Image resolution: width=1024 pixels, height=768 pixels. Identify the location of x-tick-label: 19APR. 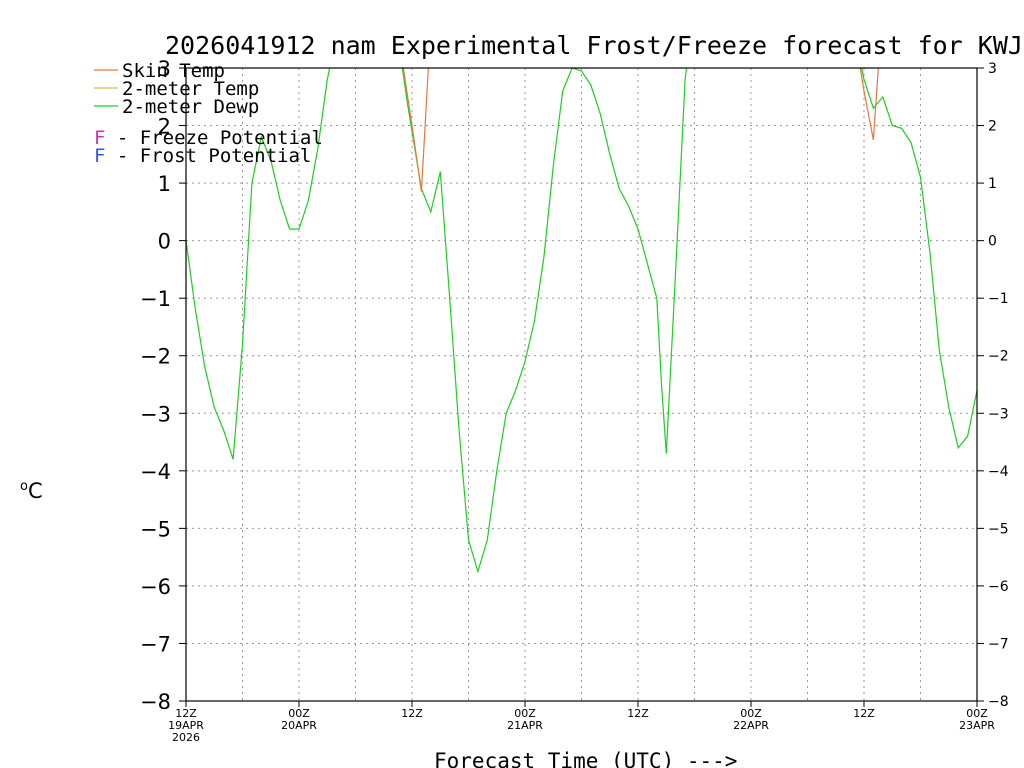
(186, 725).